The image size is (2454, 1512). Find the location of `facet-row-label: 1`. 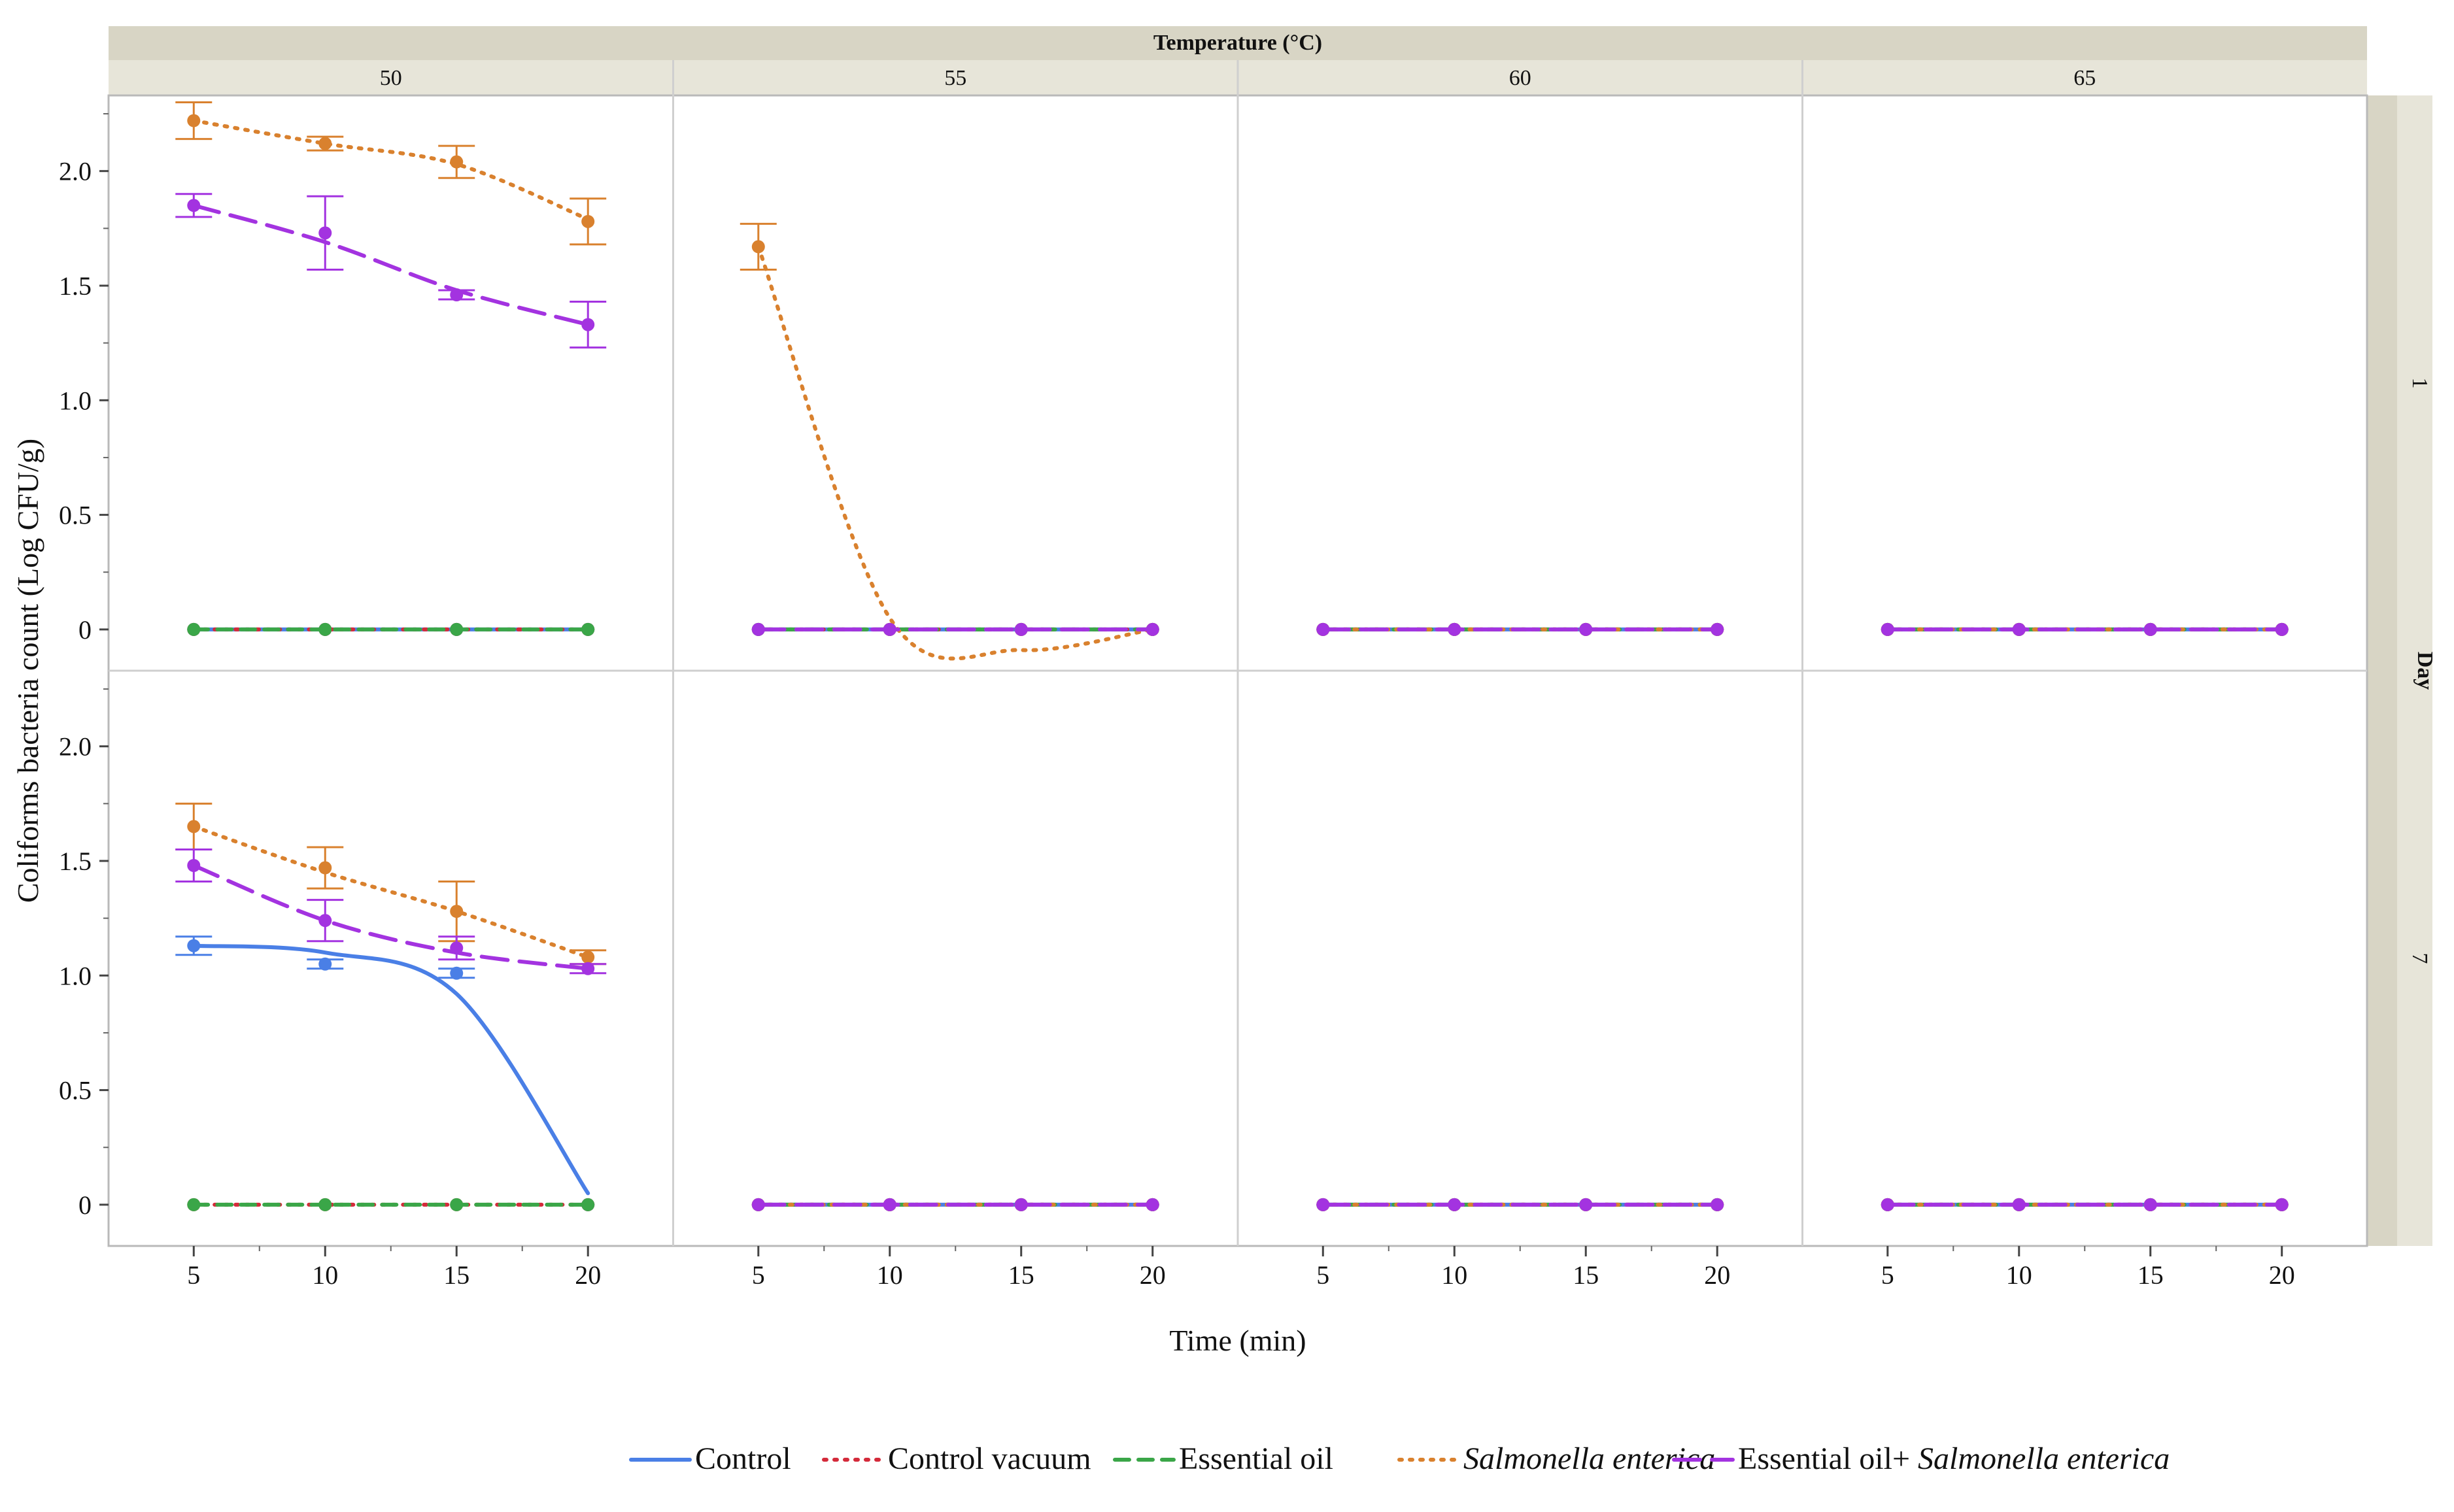

facet-row-label: 1 is located at coordinates (2420, 383).